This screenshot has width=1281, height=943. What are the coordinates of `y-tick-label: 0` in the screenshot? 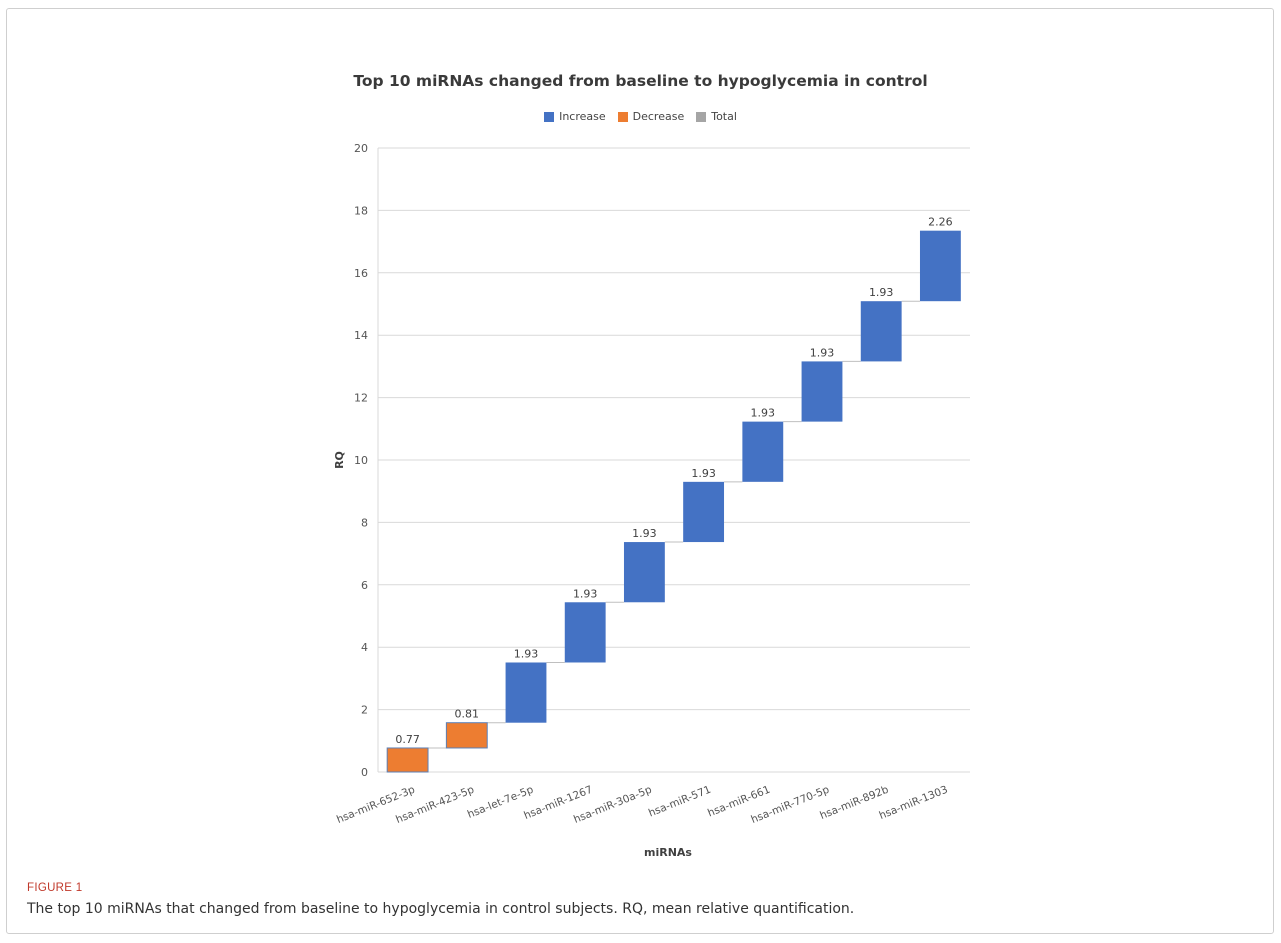 It's located at (364, 772).